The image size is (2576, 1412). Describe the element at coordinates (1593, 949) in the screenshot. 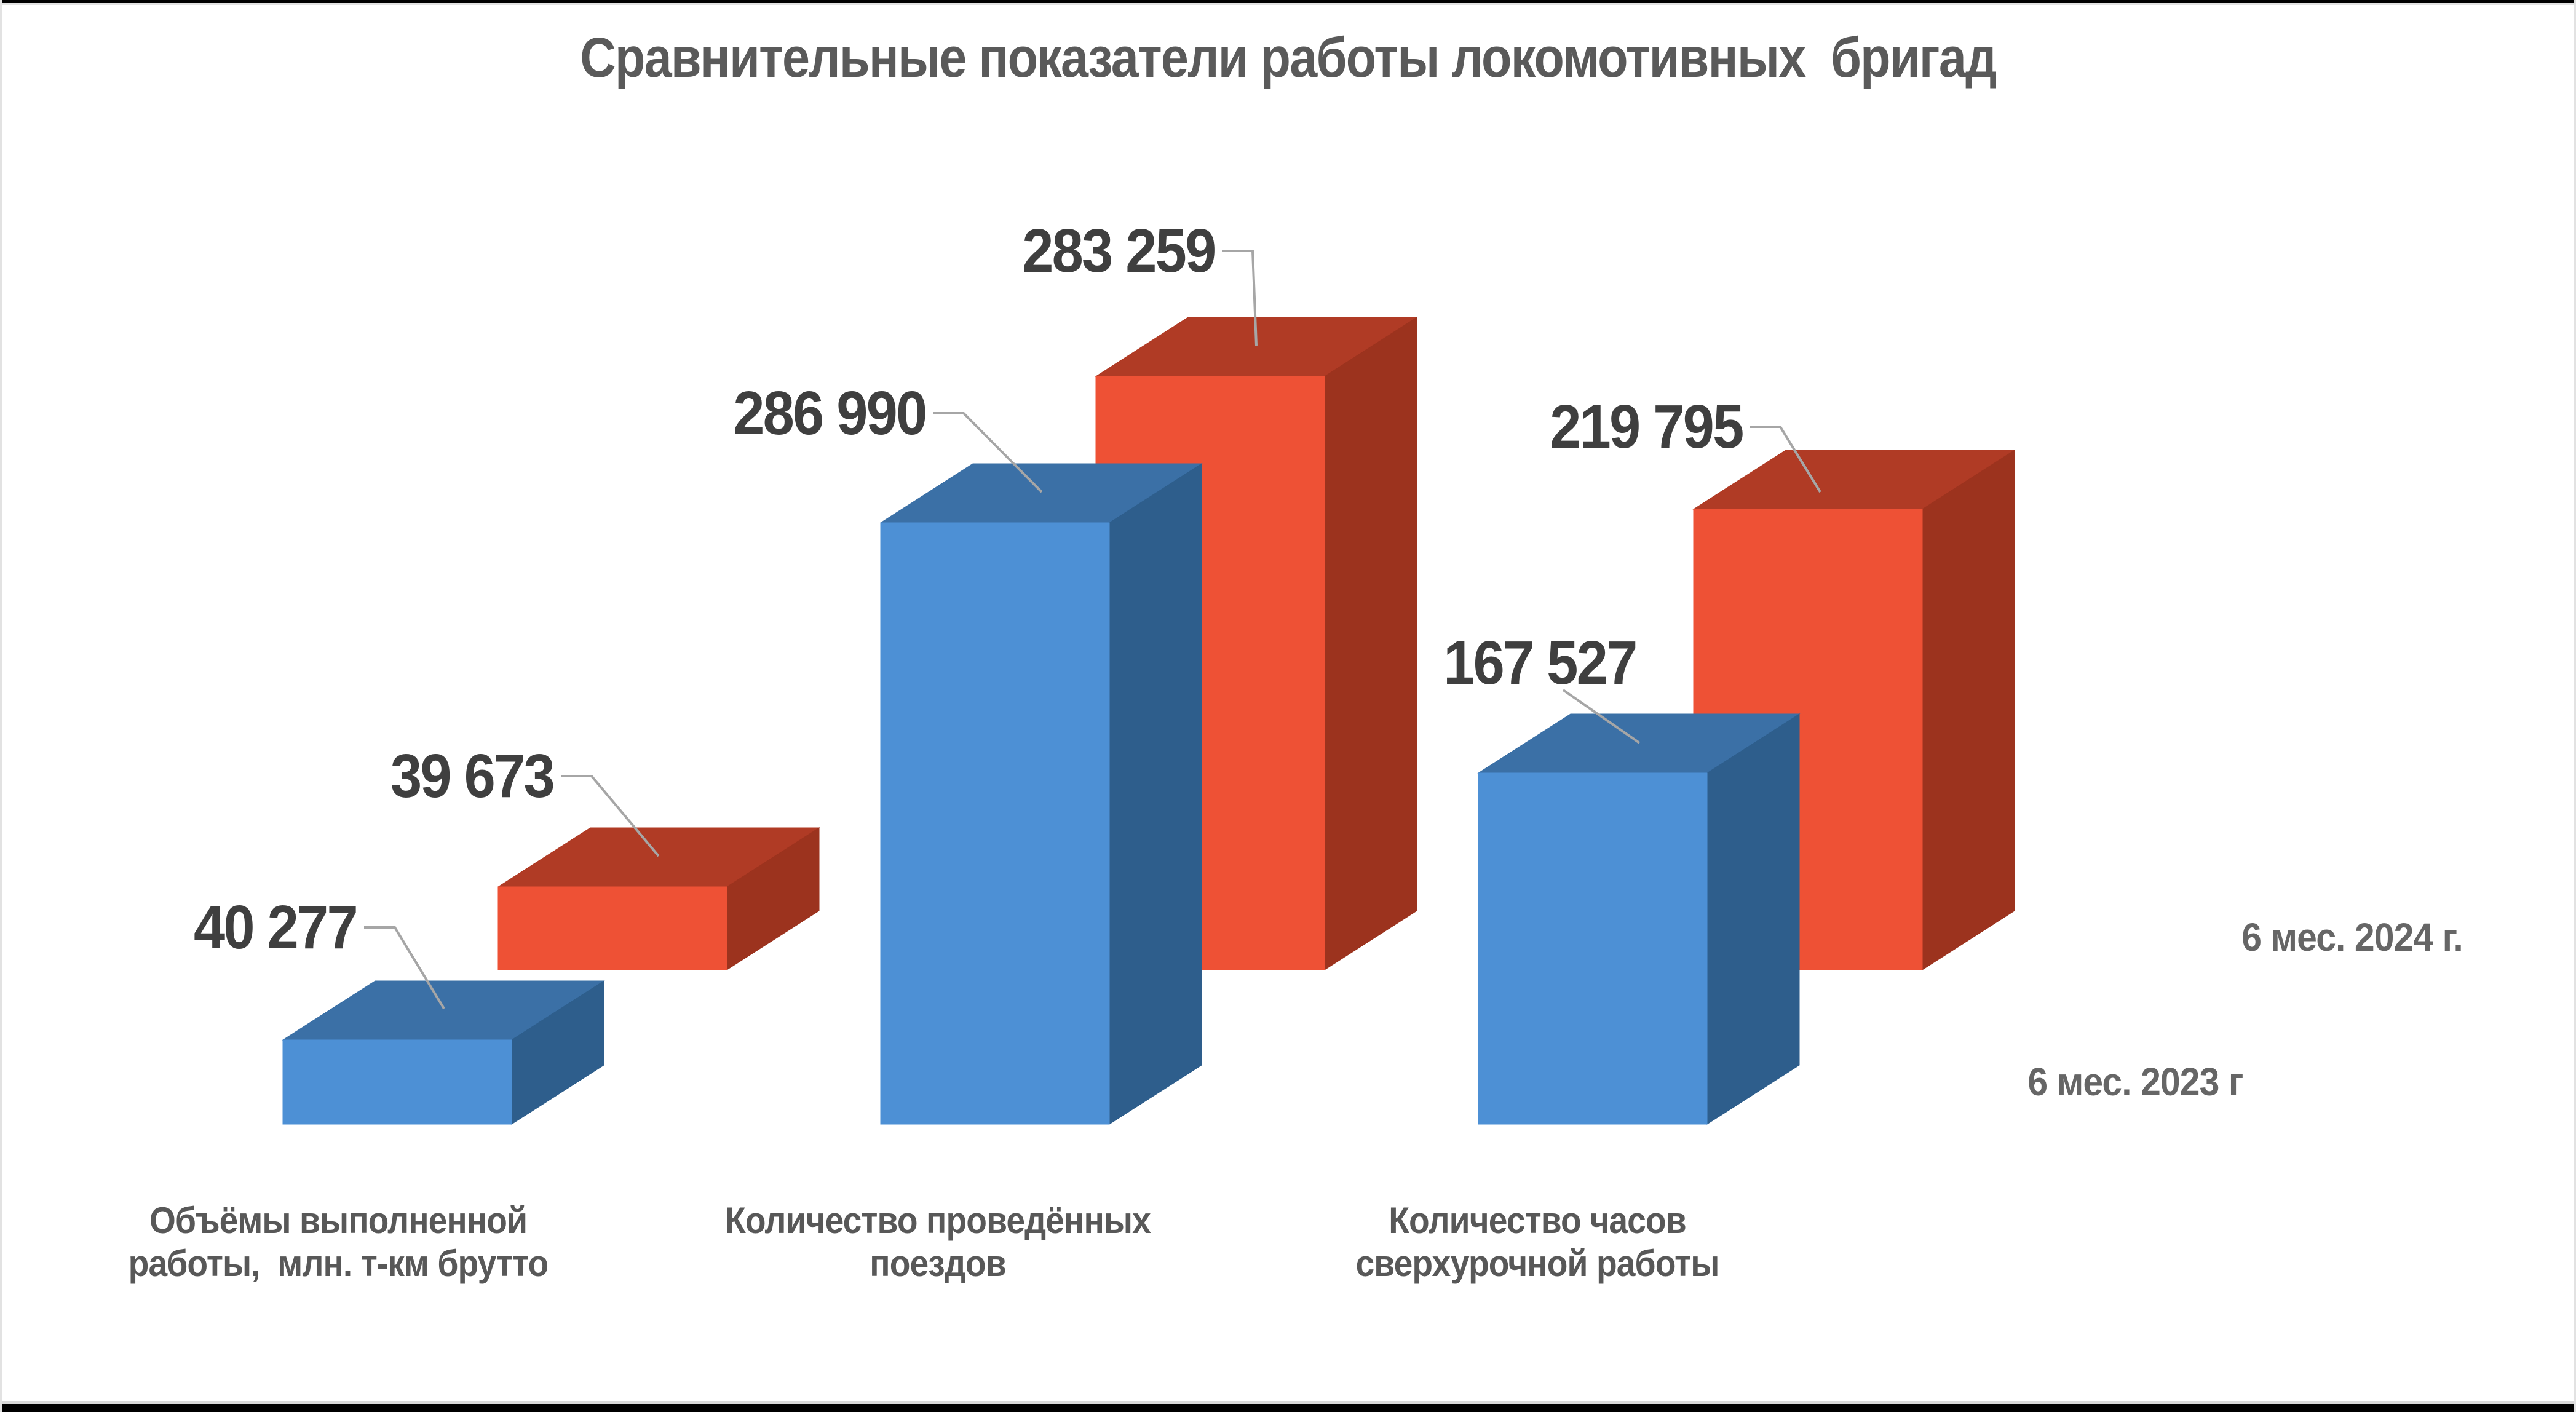

I see `bar-2023-cat2-front-face` at that location.